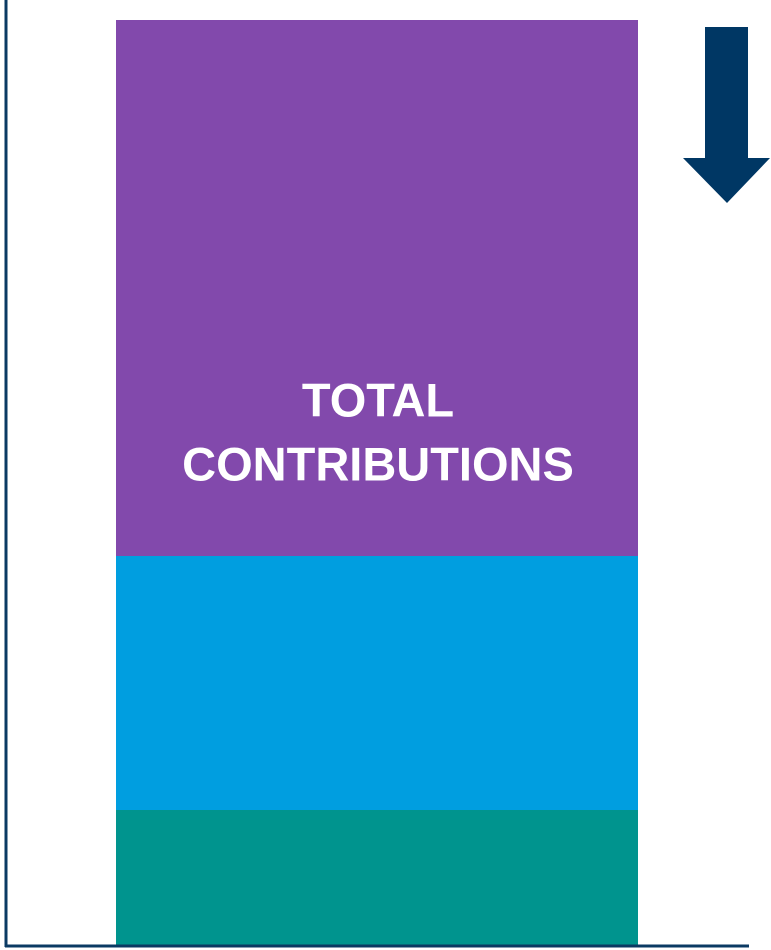 The image size is (771, 950). I want to click on bar-label-line: TOTAL, so click(378, 399).